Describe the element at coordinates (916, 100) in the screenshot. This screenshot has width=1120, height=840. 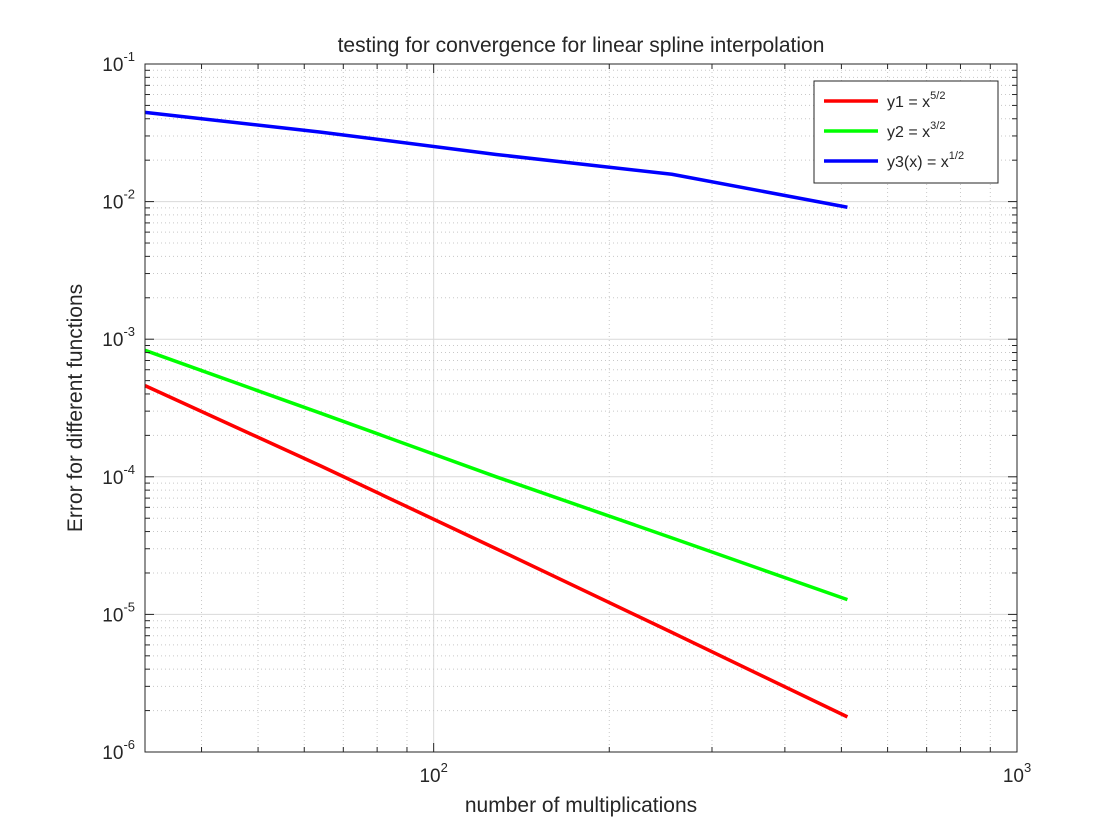
I see `legend-label-1: y1 = x5/2` at that location.